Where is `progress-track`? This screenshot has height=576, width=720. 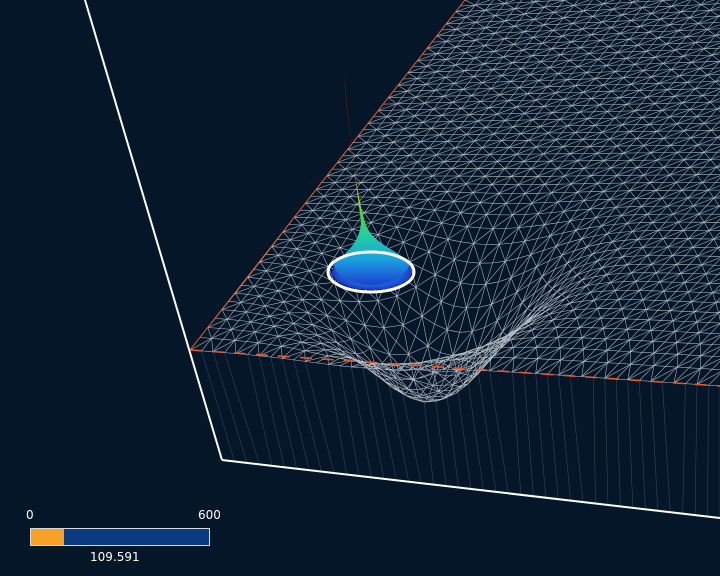
progress-track is located at coordinates (120, 537).